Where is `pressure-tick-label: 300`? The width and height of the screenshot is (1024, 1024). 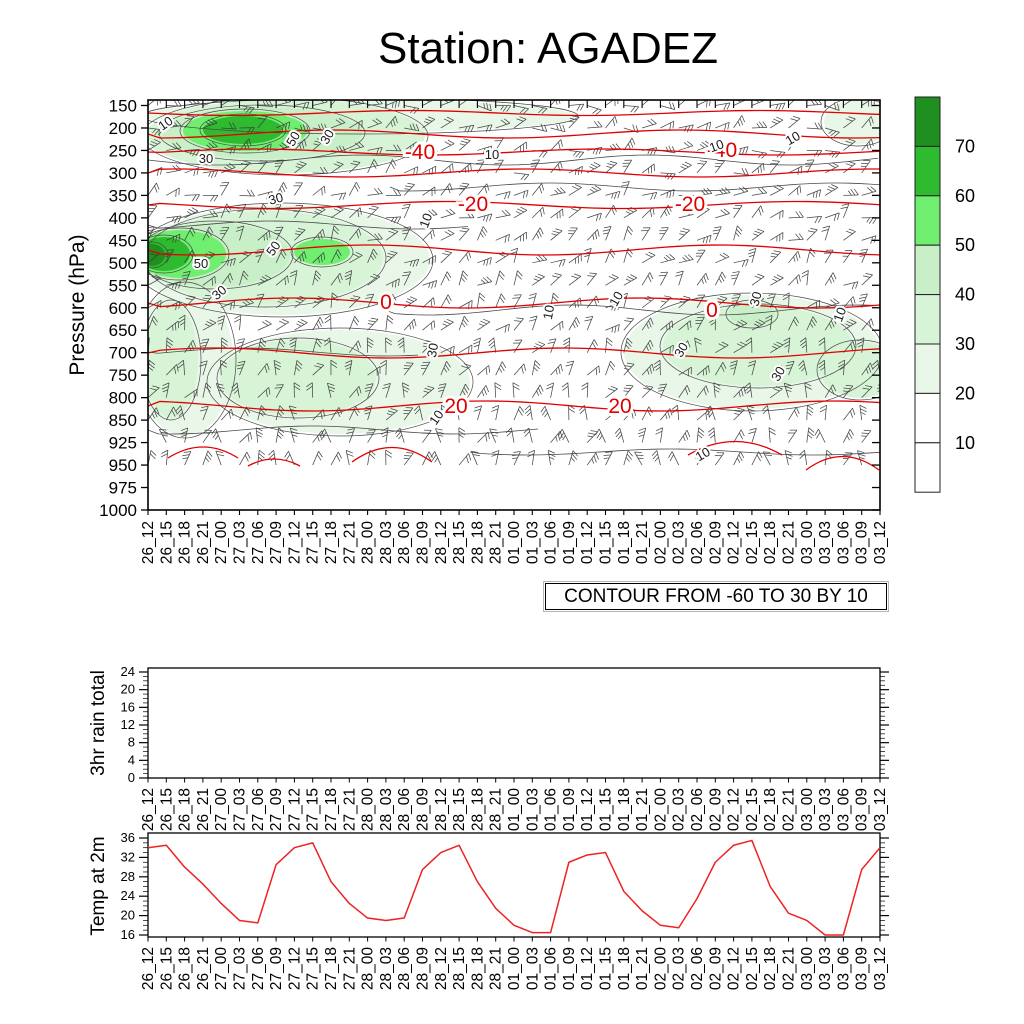 pressure-tick-label: 300 is located at coordinates (123, 173).